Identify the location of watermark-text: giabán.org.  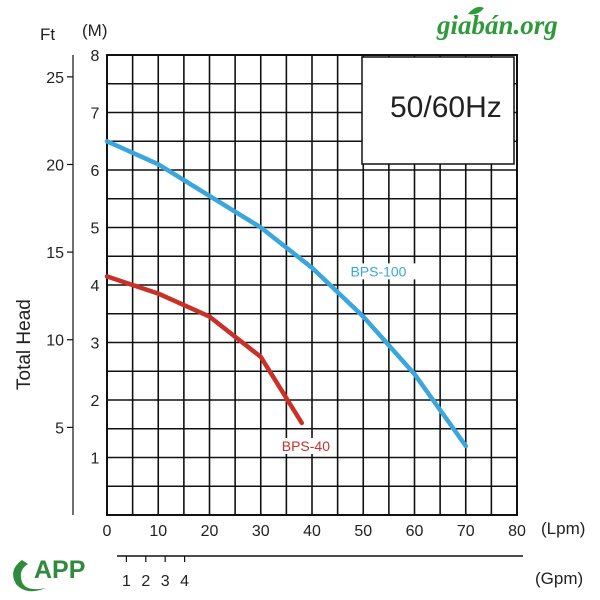
(497, 25).